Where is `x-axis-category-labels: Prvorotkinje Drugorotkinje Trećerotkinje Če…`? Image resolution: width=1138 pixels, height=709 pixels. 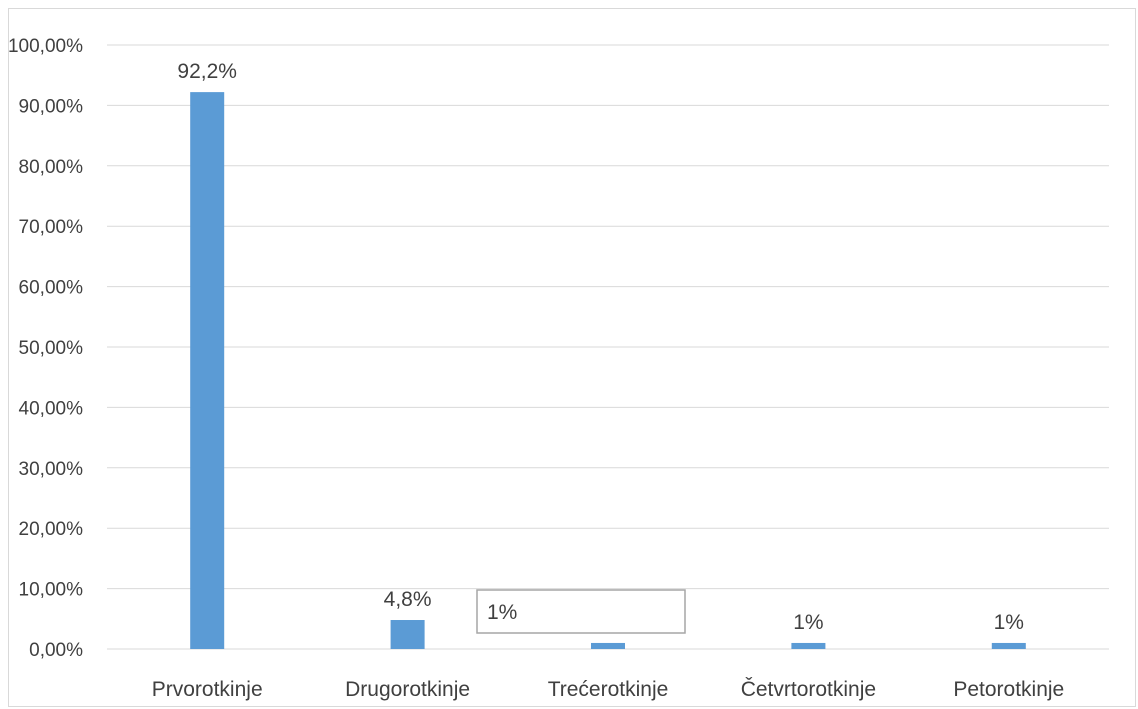
x-axis-category-labels: Prvorotkinje Drugorotkinje Trećerotkinje Če… is located at coordinates (608, 689).